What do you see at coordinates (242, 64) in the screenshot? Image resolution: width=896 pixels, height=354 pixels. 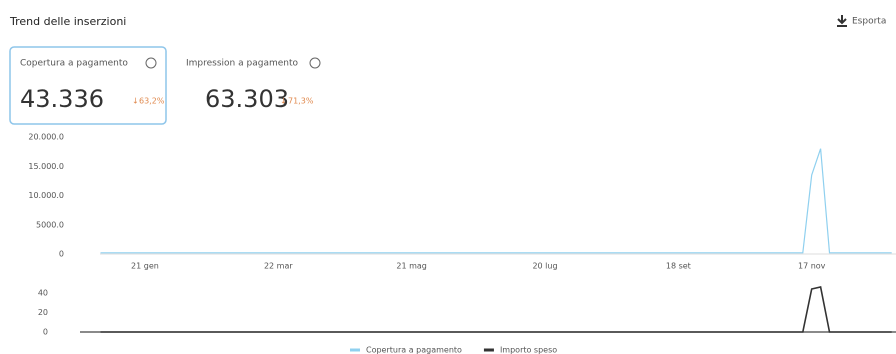 I see `metric-label: Impression a pagamento` at bounding box center [242, 64].